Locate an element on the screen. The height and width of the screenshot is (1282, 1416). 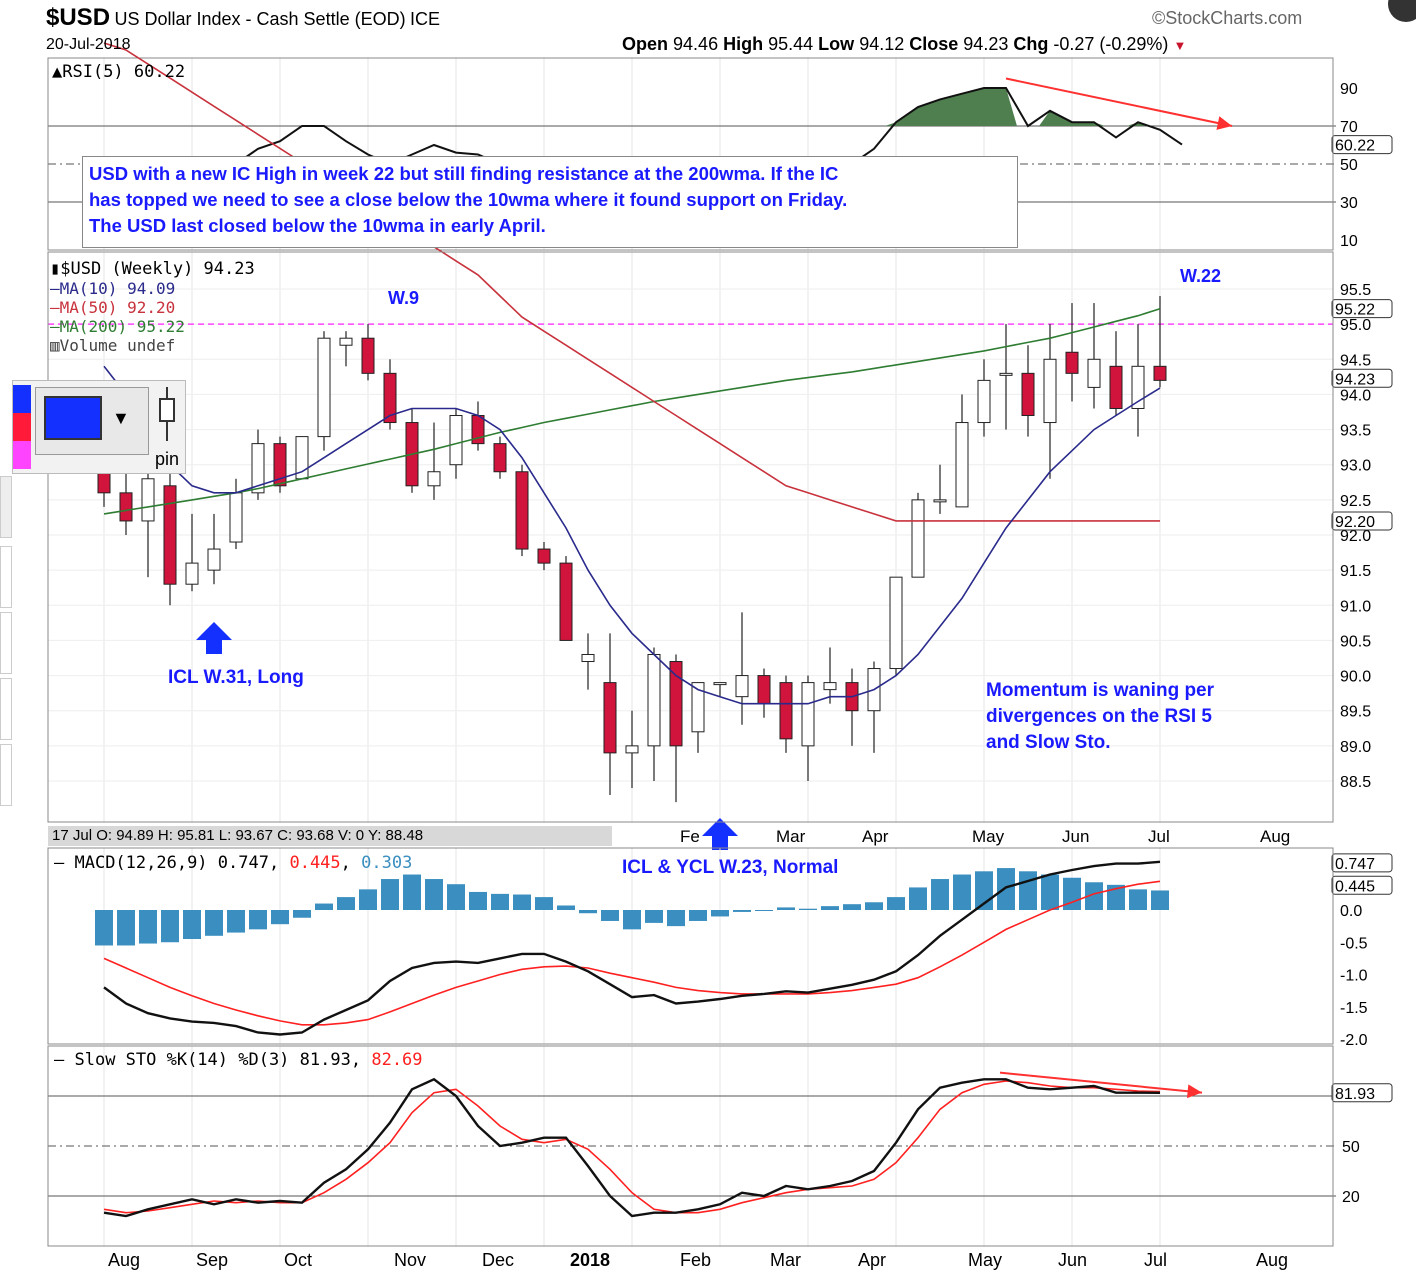
rsi-legend-text: RSI(5) 60.22 is located at coordinates (124, 72).